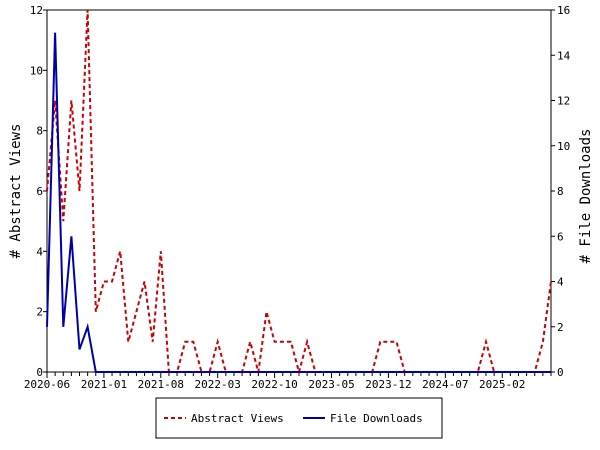 The height and width of the screenshot is (450, 600). I want to click on legend-label: File Downloads, so click(376, 418).